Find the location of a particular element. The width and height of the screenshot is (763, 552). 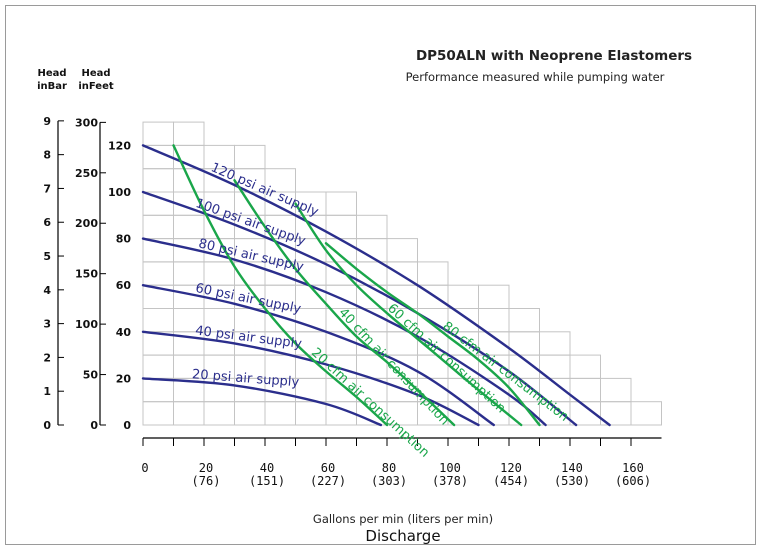

series-line-20-cfm-air-consumption is located at coordinates (280, 285).